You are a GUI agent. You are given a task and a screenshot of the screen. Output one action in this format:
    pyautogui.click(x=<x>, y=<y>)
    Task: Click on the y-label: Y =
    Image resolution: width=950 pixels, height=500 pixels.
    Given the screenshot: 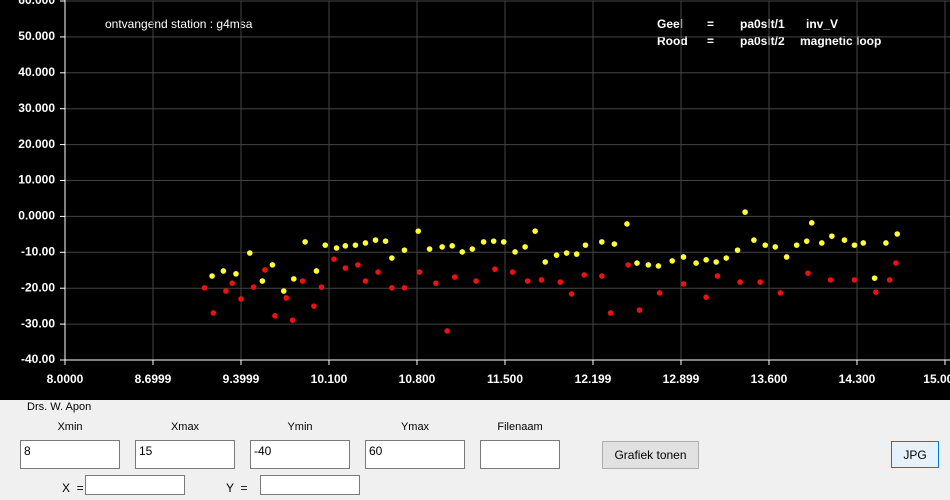 What is the action you would take?
    pyautogui.click(x=237, y=488)
    